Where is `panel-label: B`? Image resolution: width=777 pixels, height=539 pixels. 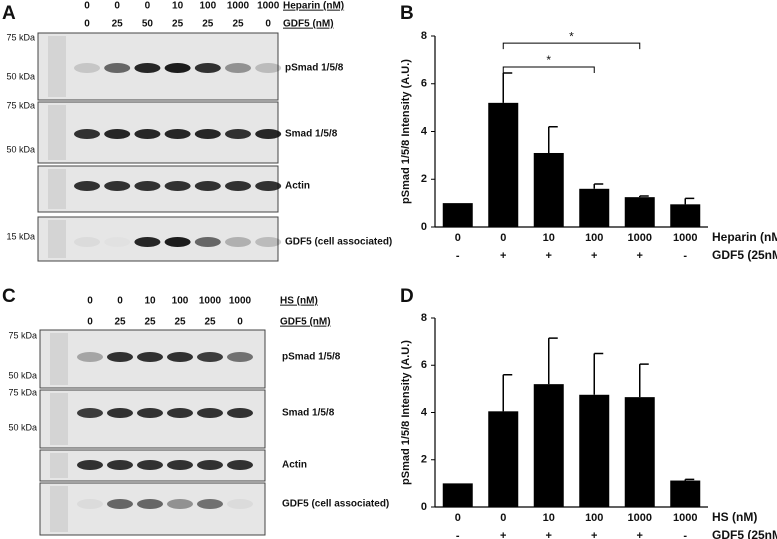
panel-label: B is located at coordinates (407, 13).